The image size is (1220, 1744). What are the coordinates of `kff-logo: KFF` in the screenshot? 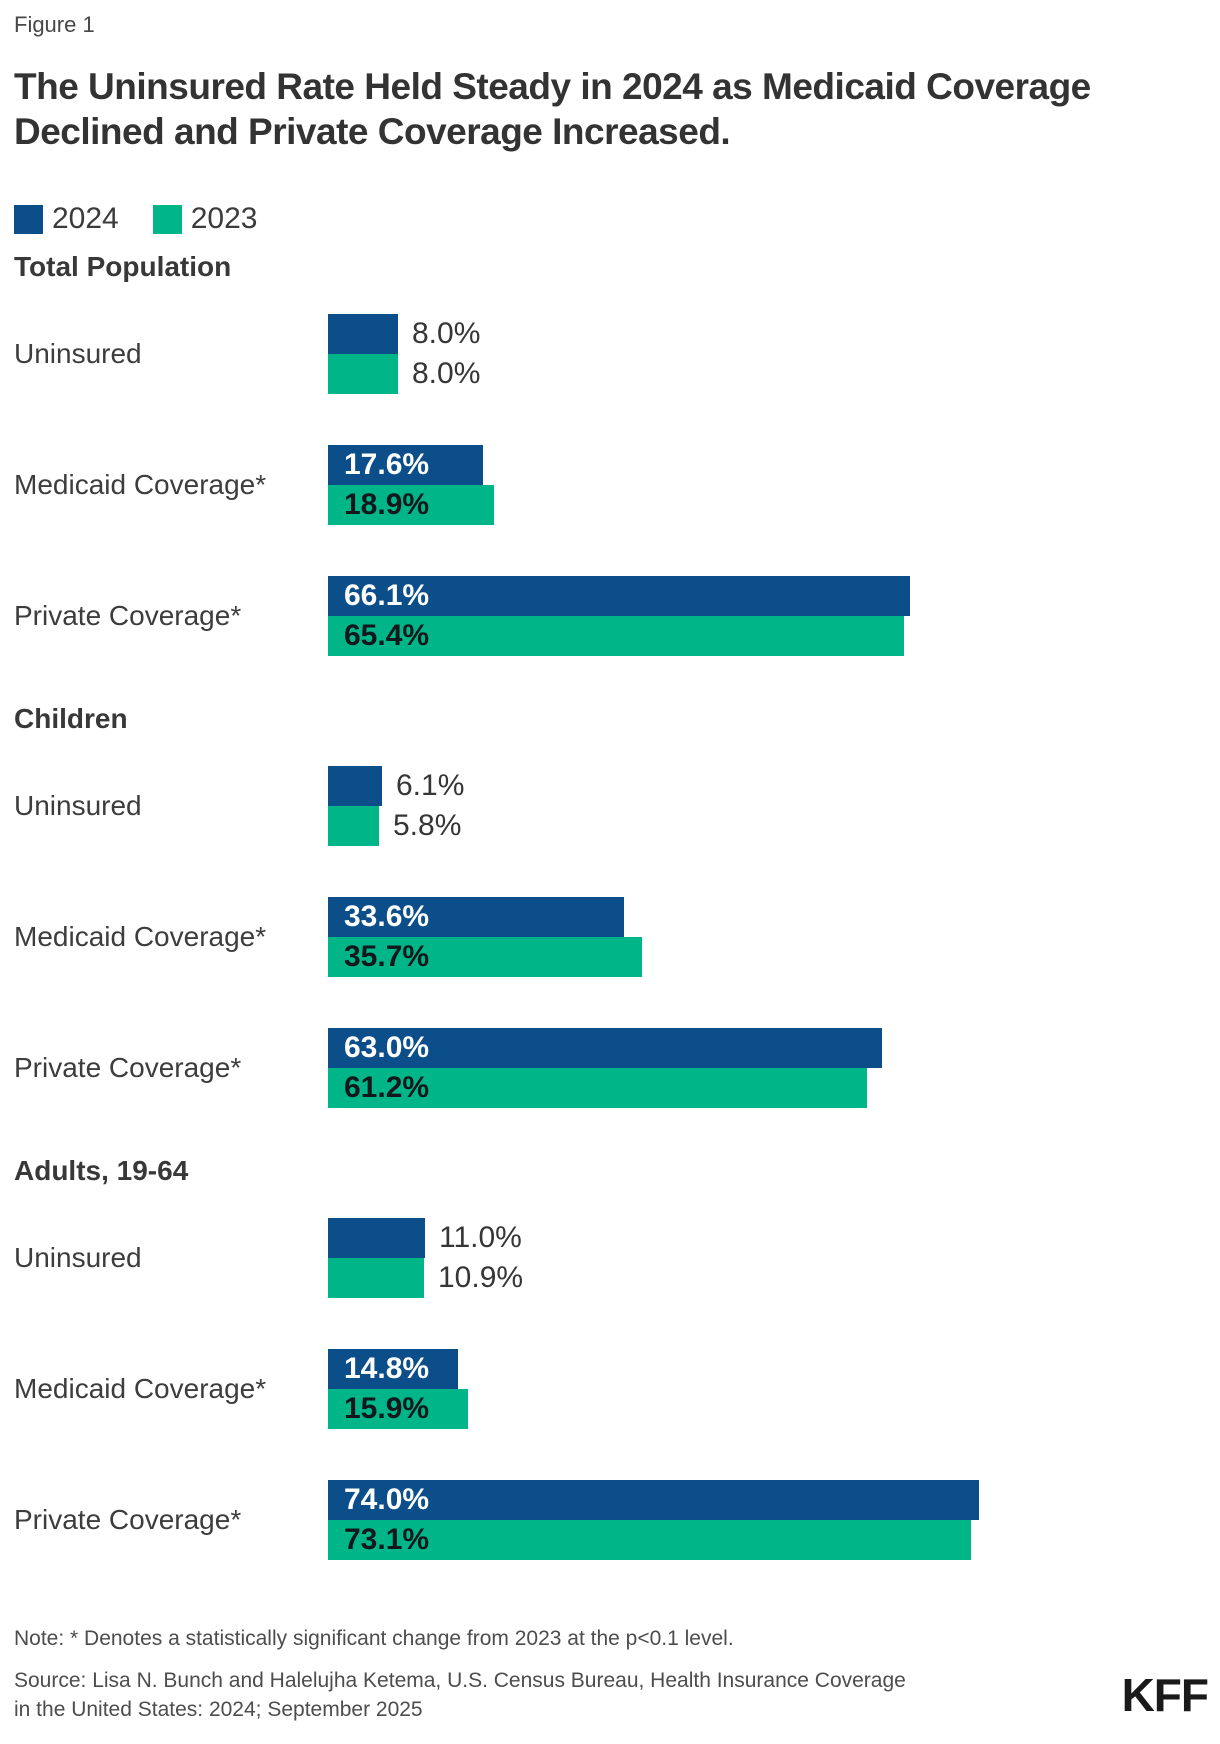 It's located at (1165, 1695).